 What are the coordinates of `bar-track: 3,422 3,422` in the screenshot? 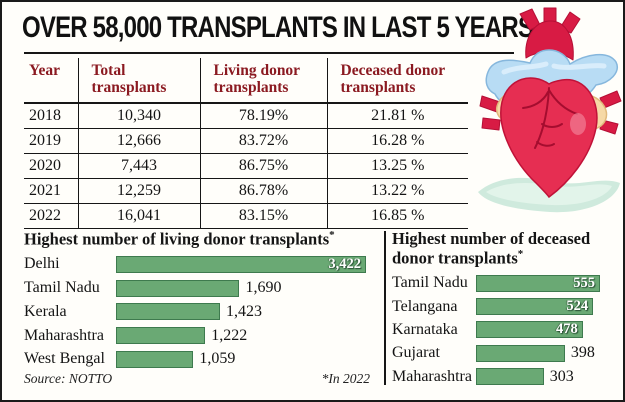 It's located at (241, 264).